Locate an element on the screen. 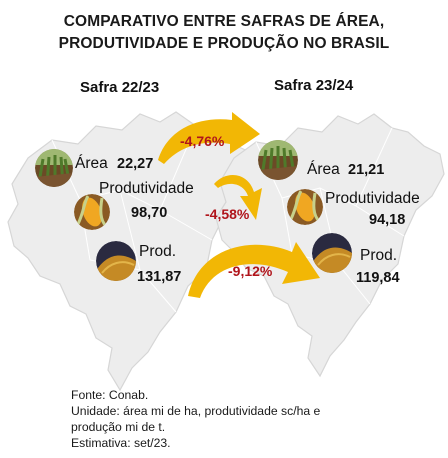 The height and width of the screenshot is (458, 448). footer-source: Fonte: Conab. is located at coordinates (110, 395).